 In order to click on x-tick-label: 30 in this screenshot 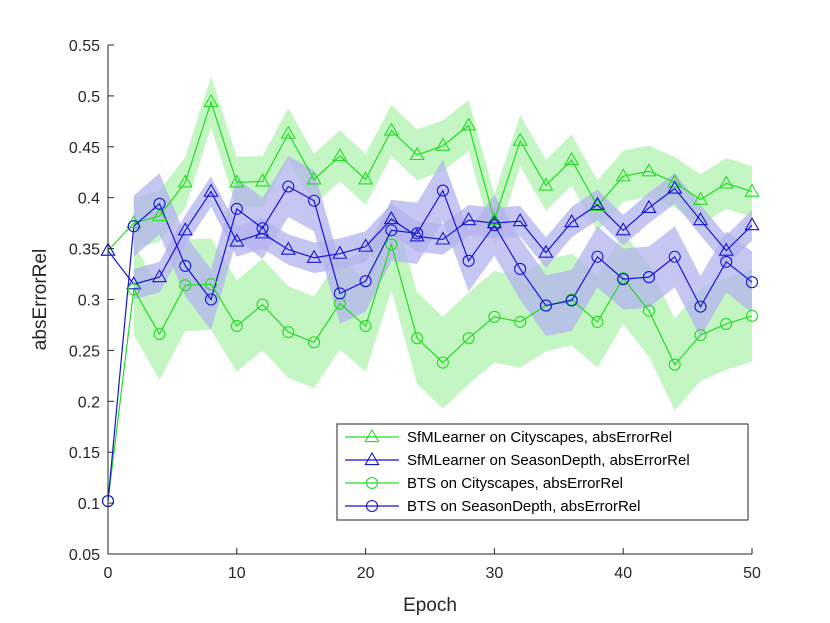, I will do `click(495, 573)`.